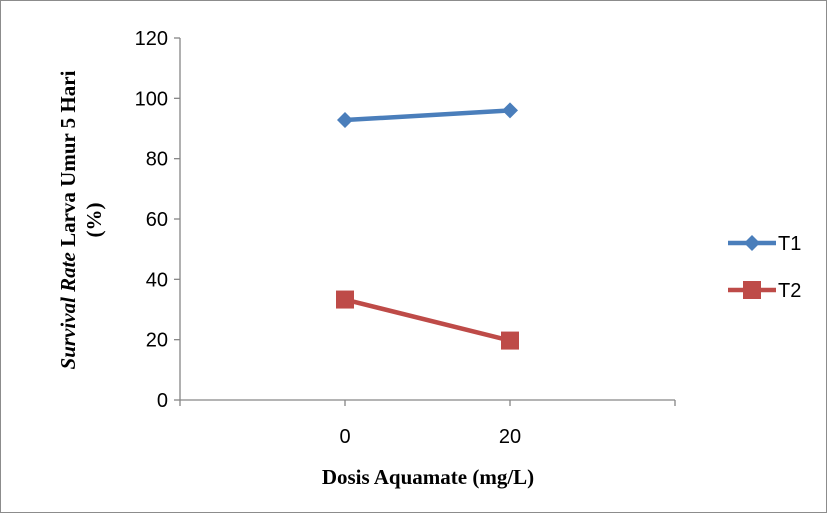 The image size is (829, 515). What do you see at coordinates (157, 160) in the screenshot?
I see `y-tick-label: 80` at bounding box center [157, 160].